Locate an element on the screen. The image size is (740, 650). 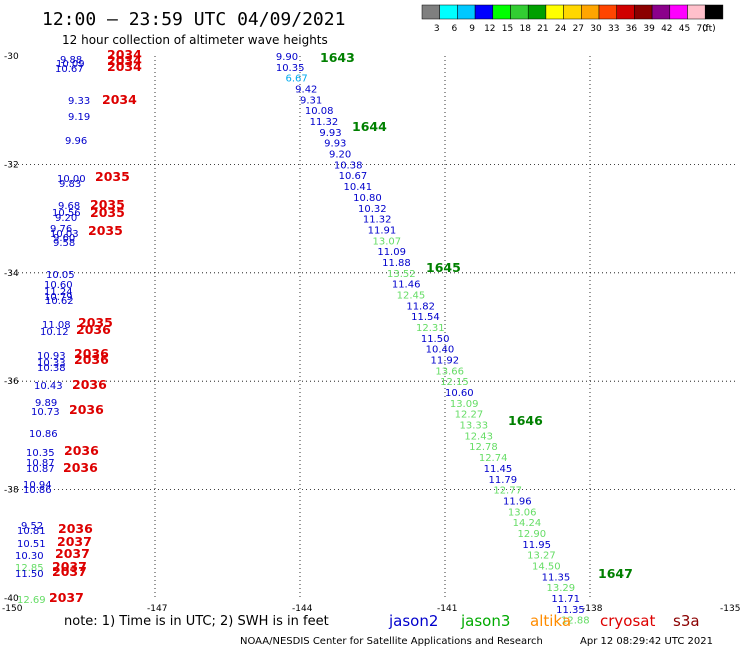
colorbar-label: 9 is located at coordinates (472, 29).